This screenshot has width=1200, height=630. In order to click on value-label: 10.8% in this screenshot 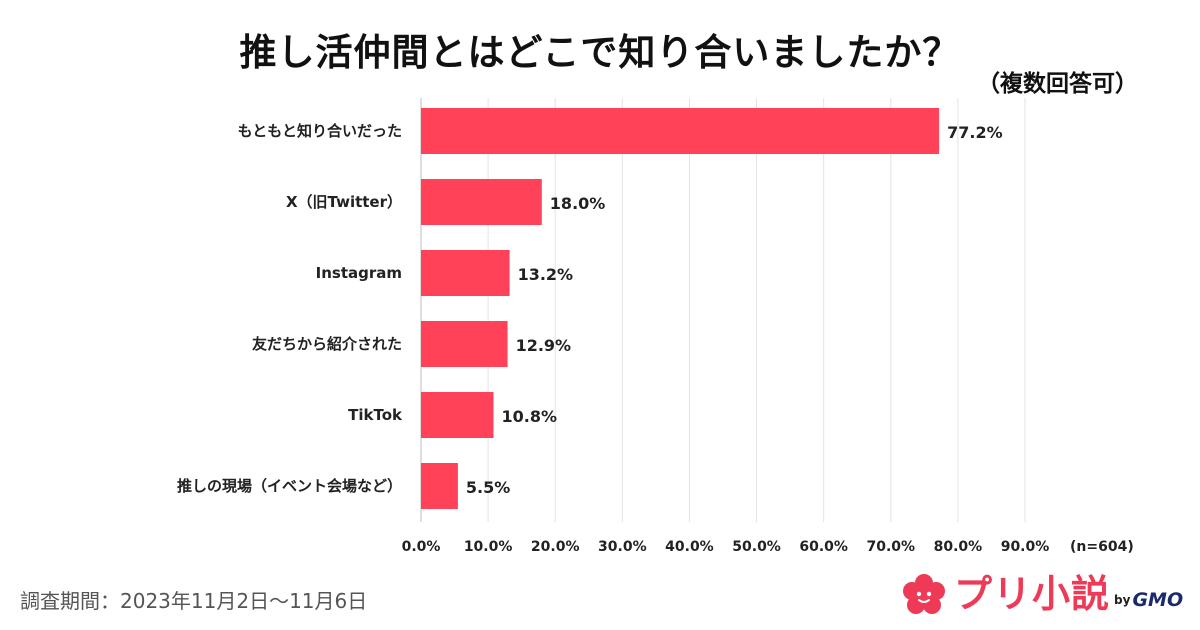, I will do `click(529, 416)`.